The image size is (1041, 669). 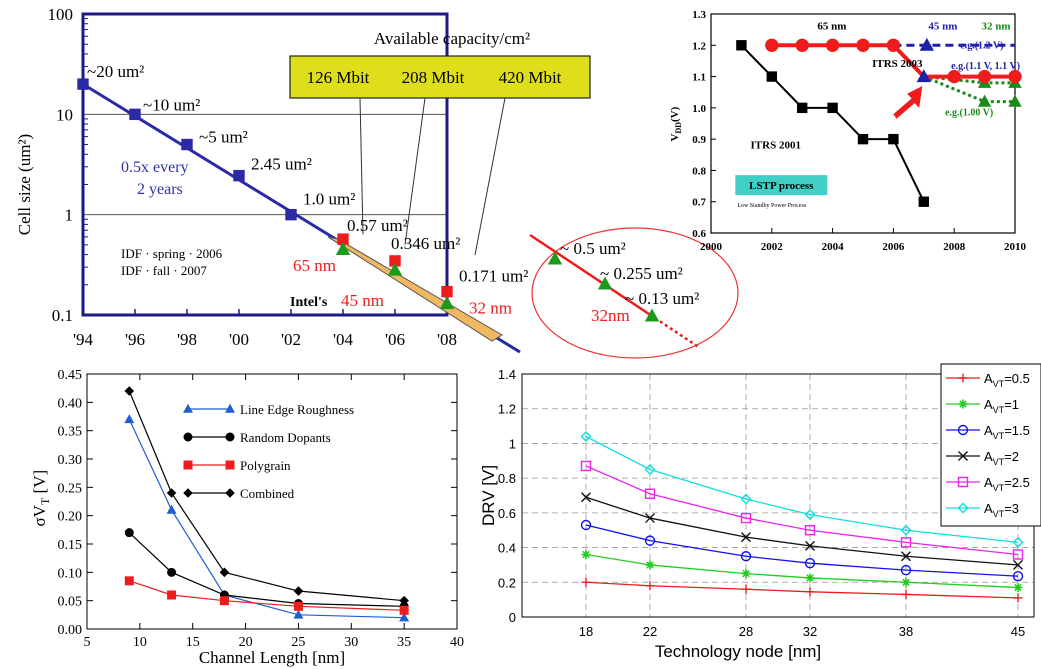 I want to click on point-label: ~5 um², so click(x=223, y=137).